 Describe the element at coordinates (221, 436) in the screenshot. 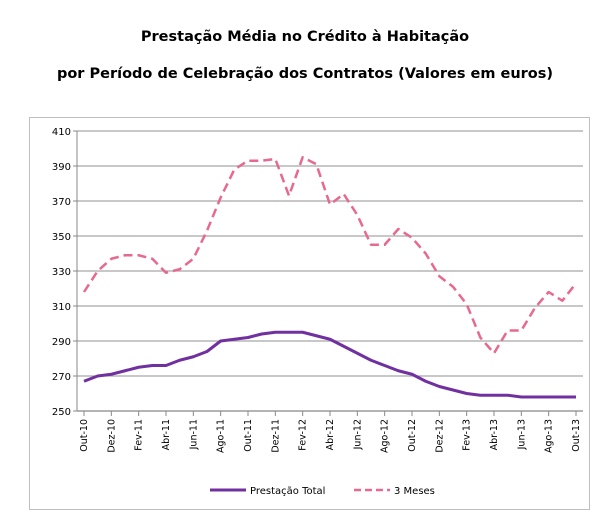

I see `x-tick-label: Ago-11` at that location.